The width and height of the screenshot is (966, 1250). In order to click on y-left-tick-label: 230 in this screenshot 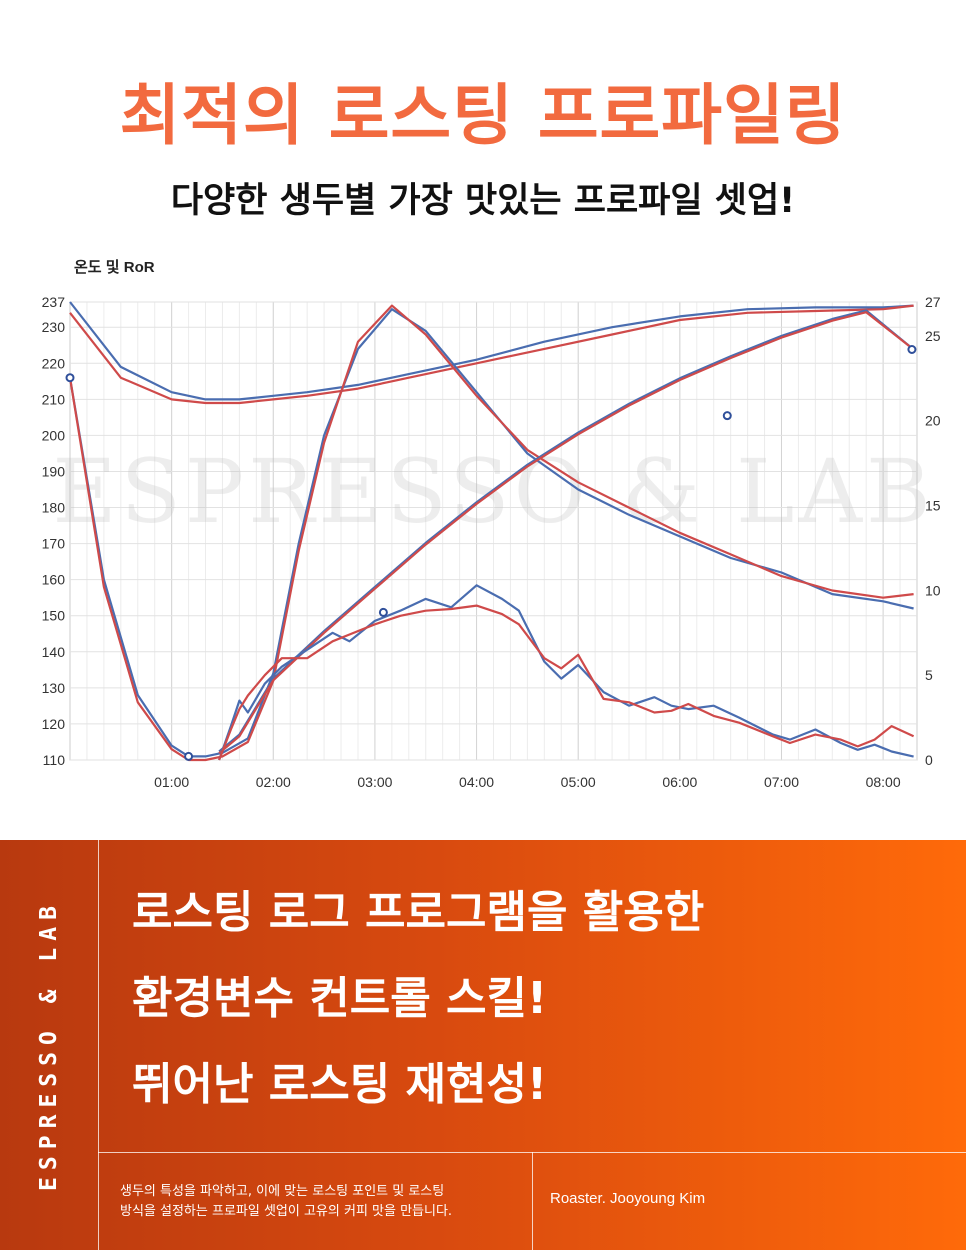, I will do `click(54, 327)`.